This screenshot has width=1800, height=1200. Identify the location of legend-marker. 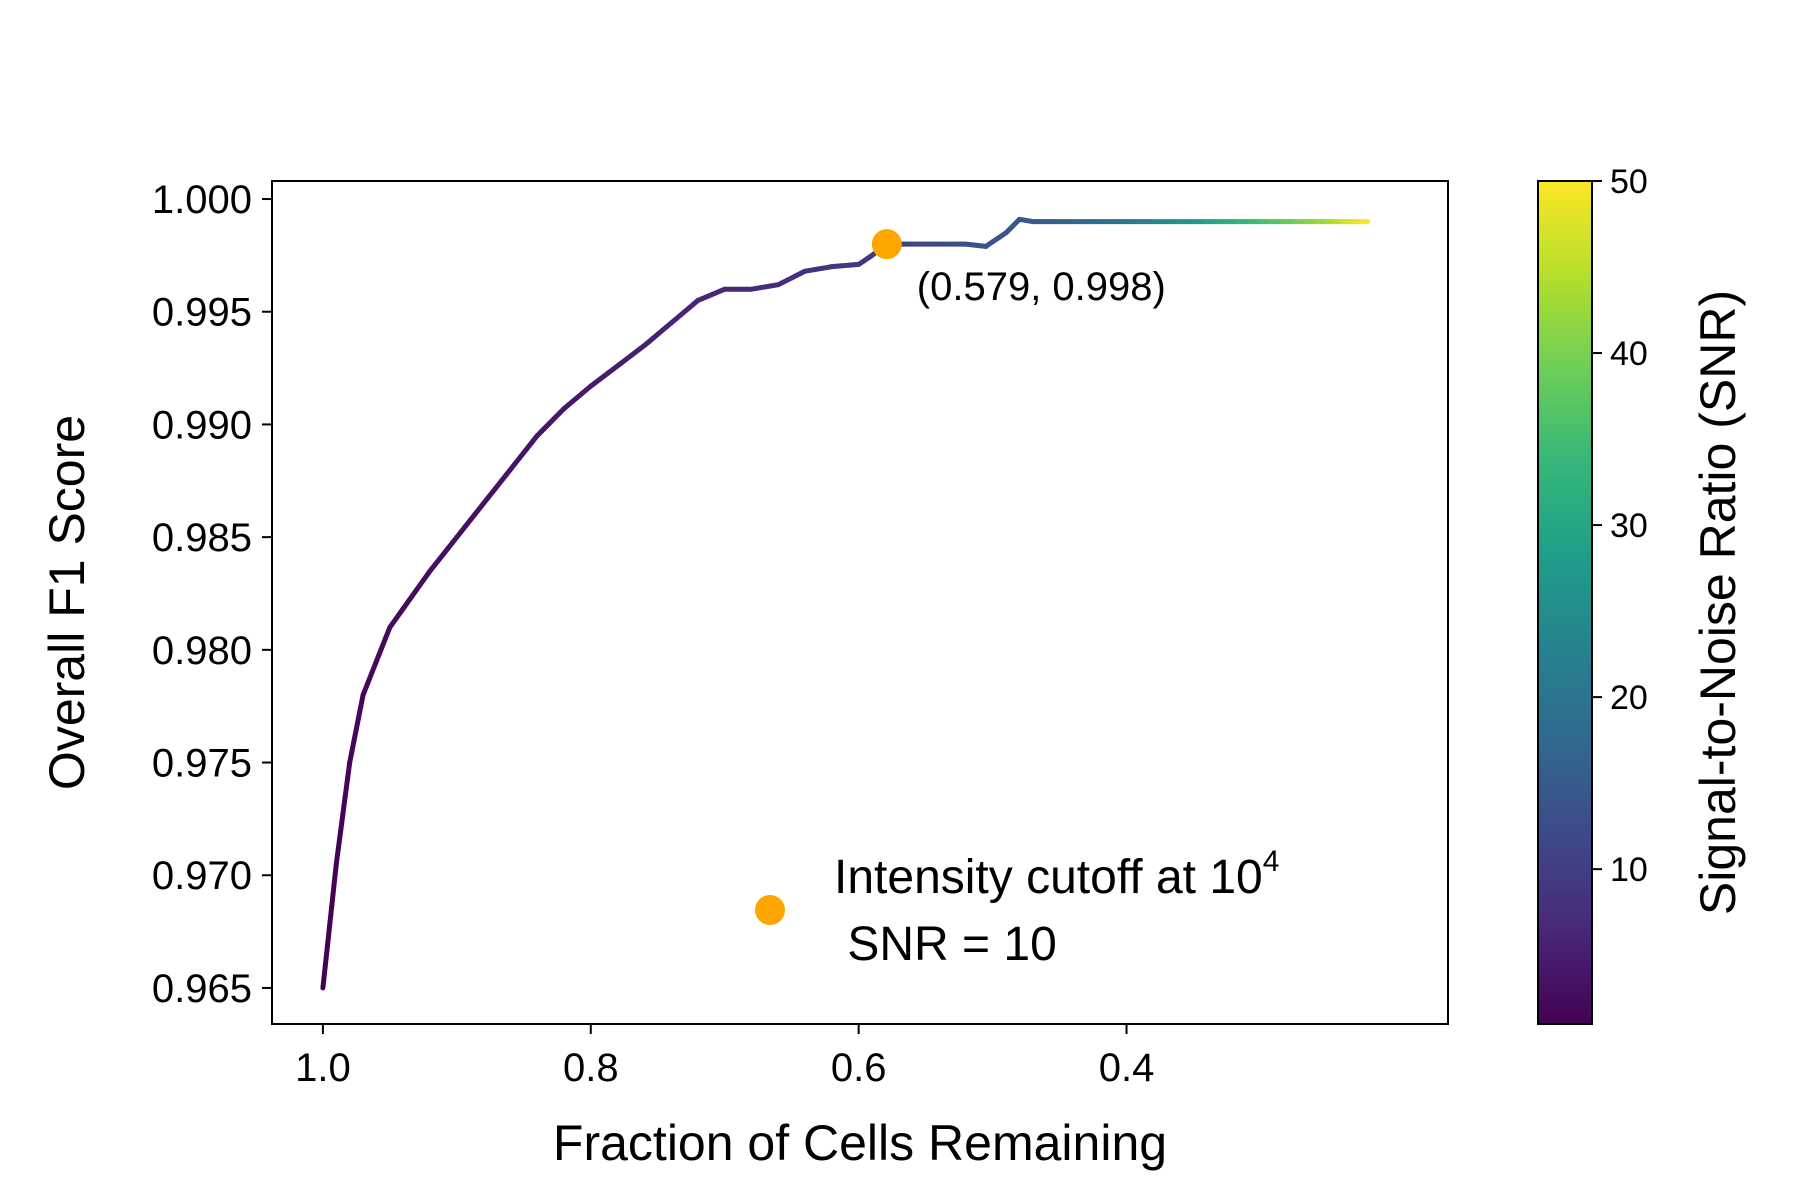
(770, 910).